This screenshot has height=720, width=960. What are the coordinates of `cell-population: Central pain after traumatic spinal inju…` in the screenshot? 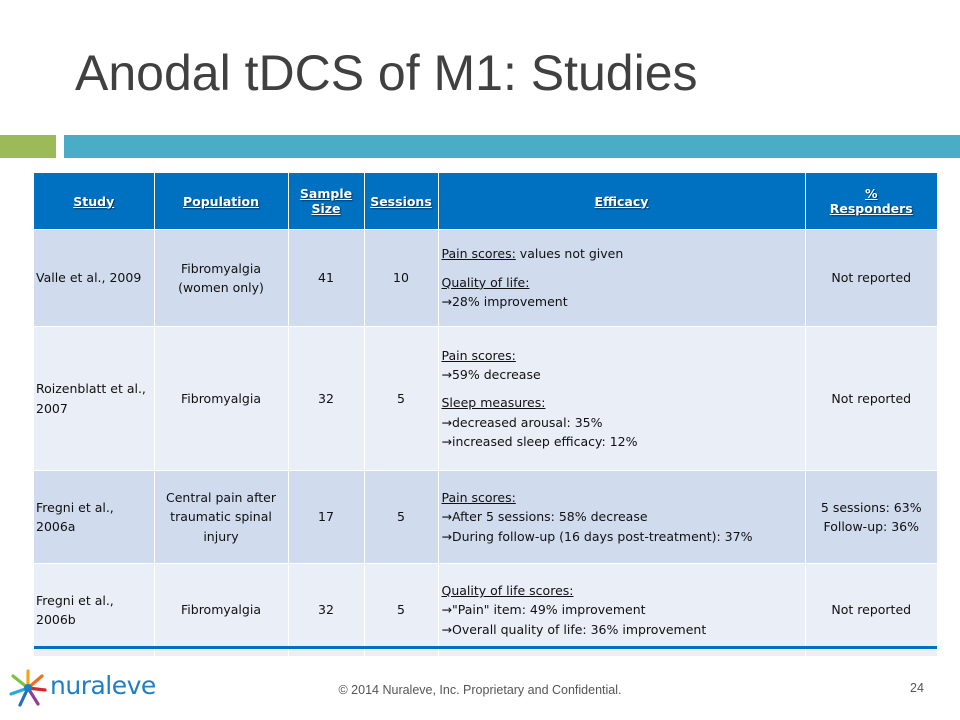 It's located at (221, 517).